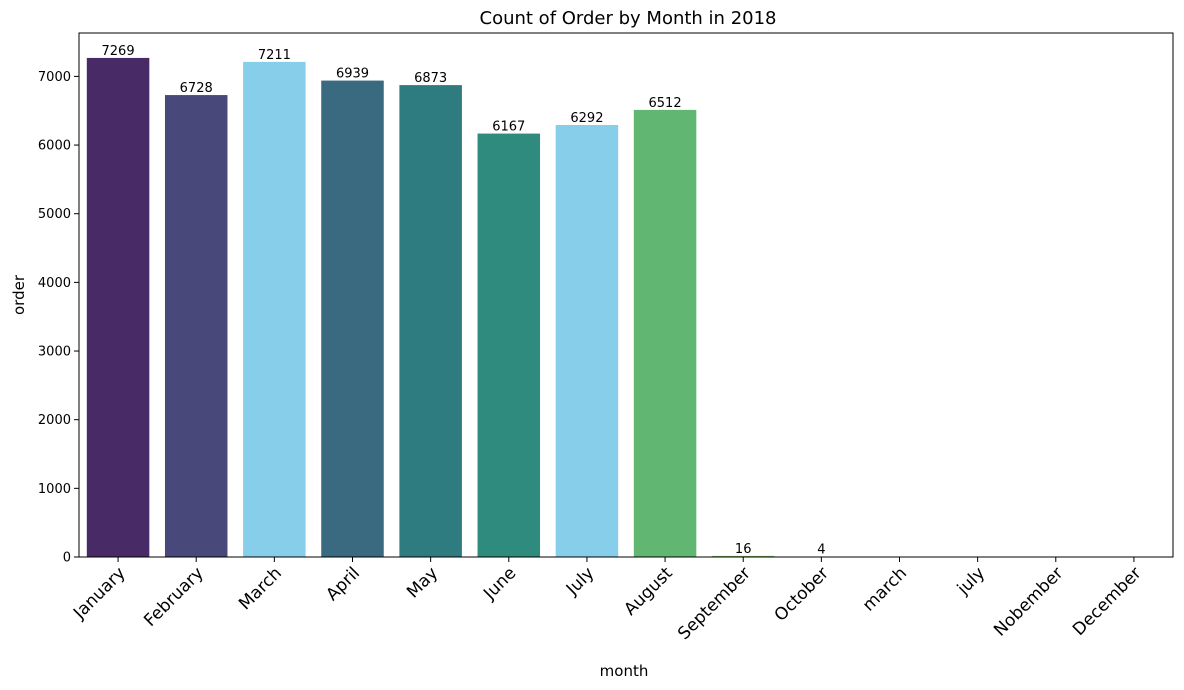  What do you see at coordinates (743, 549) in the screenshot?
I see `bar-value-label: 16` at bounding box center [743, 549].